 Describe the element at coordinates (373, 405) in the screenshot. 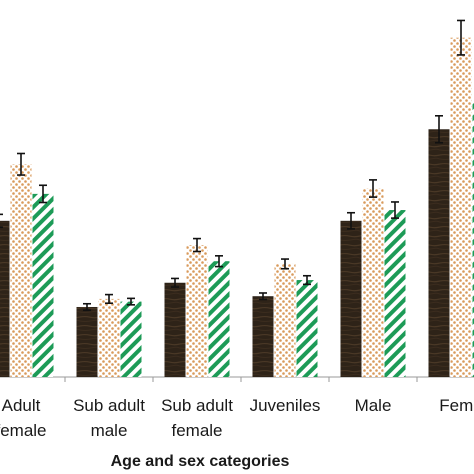

I see `category-label: Male` at that location.